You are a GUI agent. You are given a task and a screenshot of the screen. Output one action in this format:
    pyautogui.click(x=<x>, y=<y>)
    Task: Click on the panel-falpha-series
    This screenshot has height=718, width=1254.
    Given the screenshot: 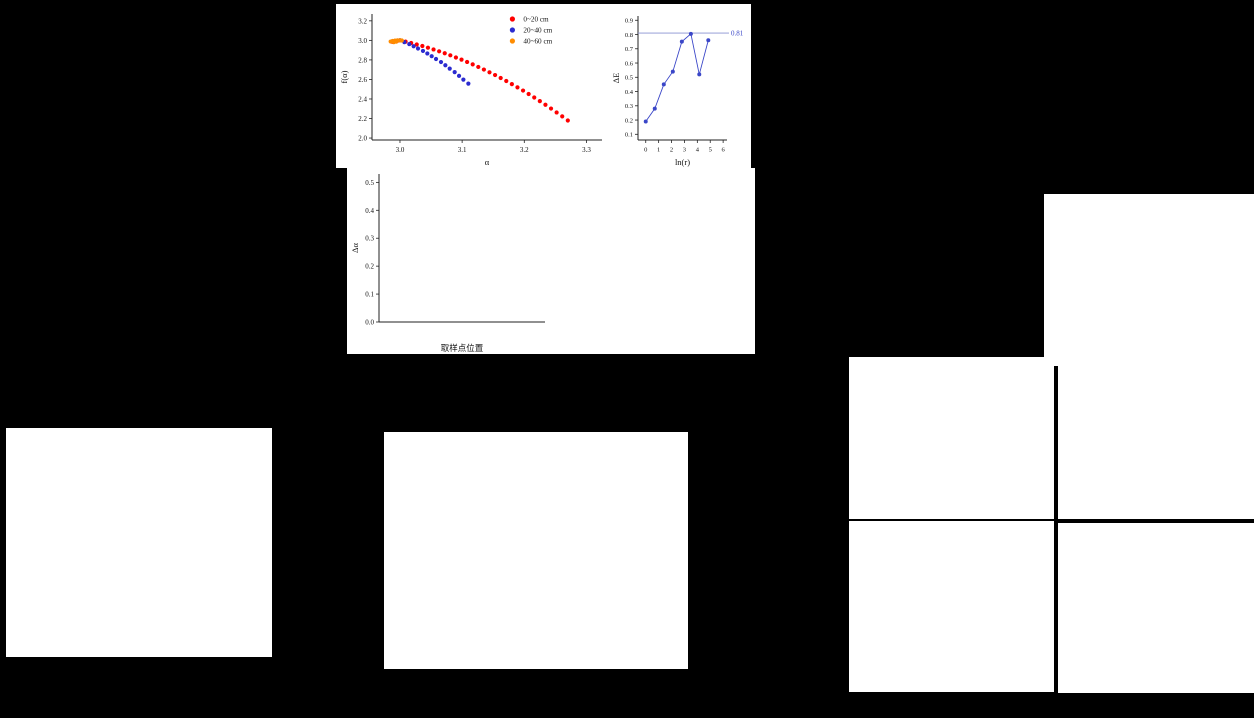 What is the action you would take?
    pyautogui.click(x=1149, y=280)
    